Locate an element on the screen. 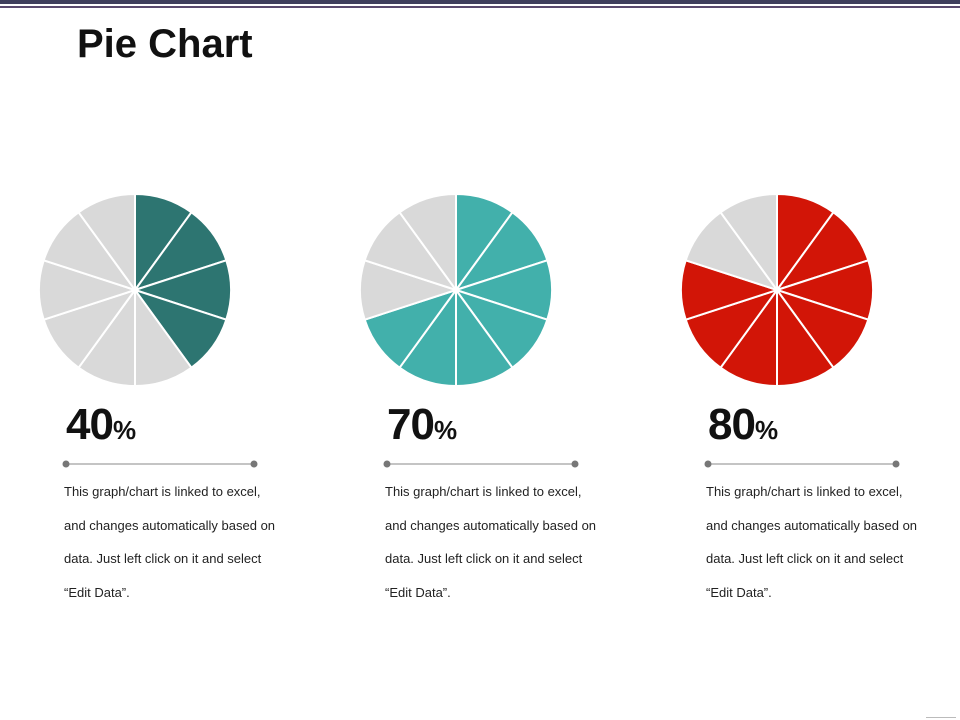  percent-number-1: 40 is located at coordinates (90, 424).